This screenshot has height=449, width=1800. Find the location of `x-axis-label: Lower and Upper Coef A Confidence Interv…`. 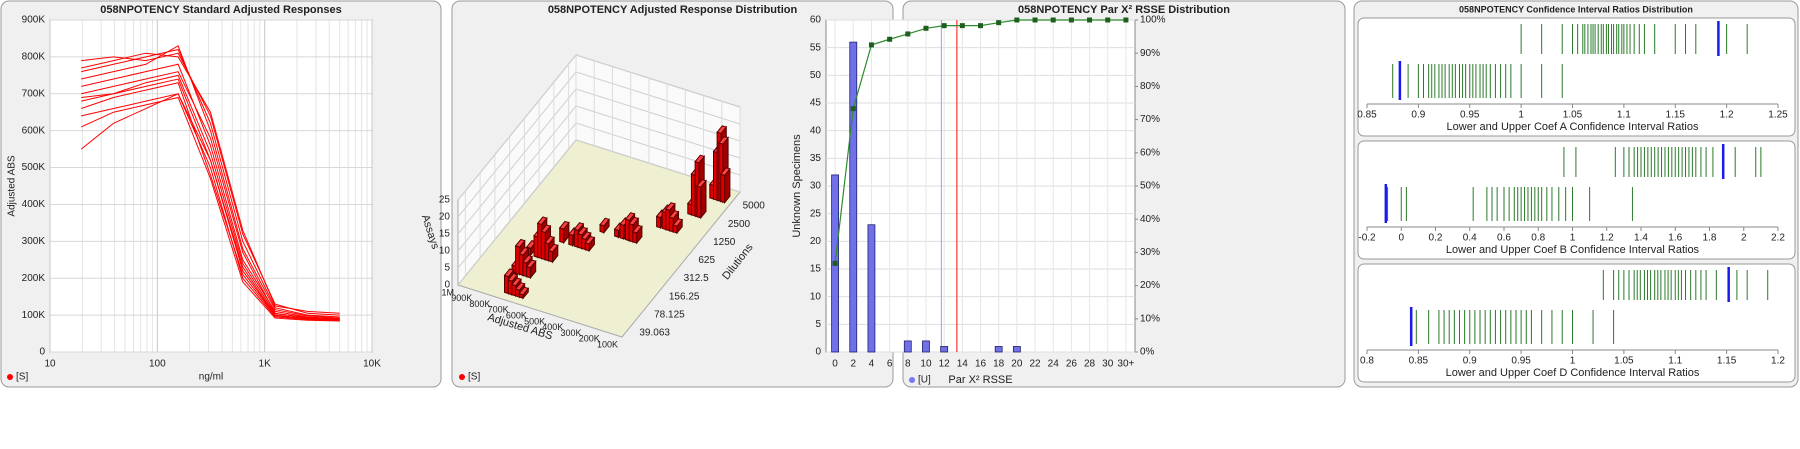

x-axis-label: Lower and Upper Coef A Confidence Interv… is located at coordinates (1573, 127).